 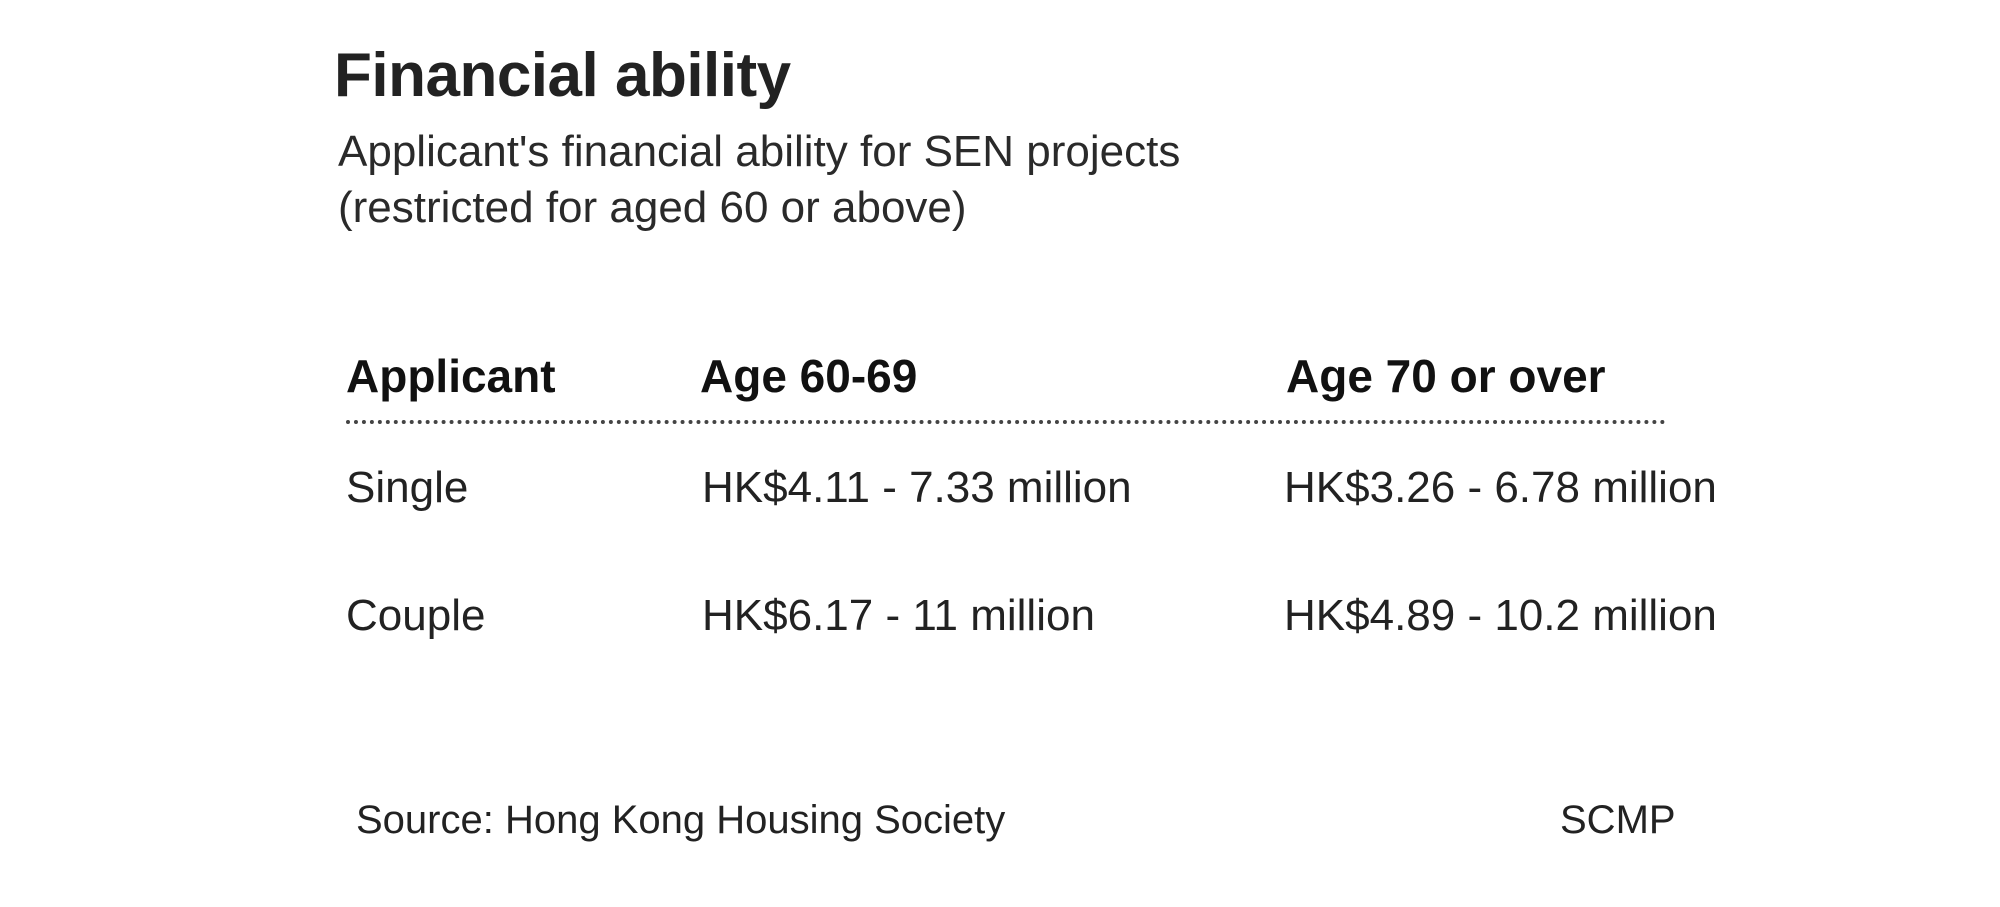 I want to click on subtitle-line-2: (restricted for aged 60 or above), so click(x=652, y=207).